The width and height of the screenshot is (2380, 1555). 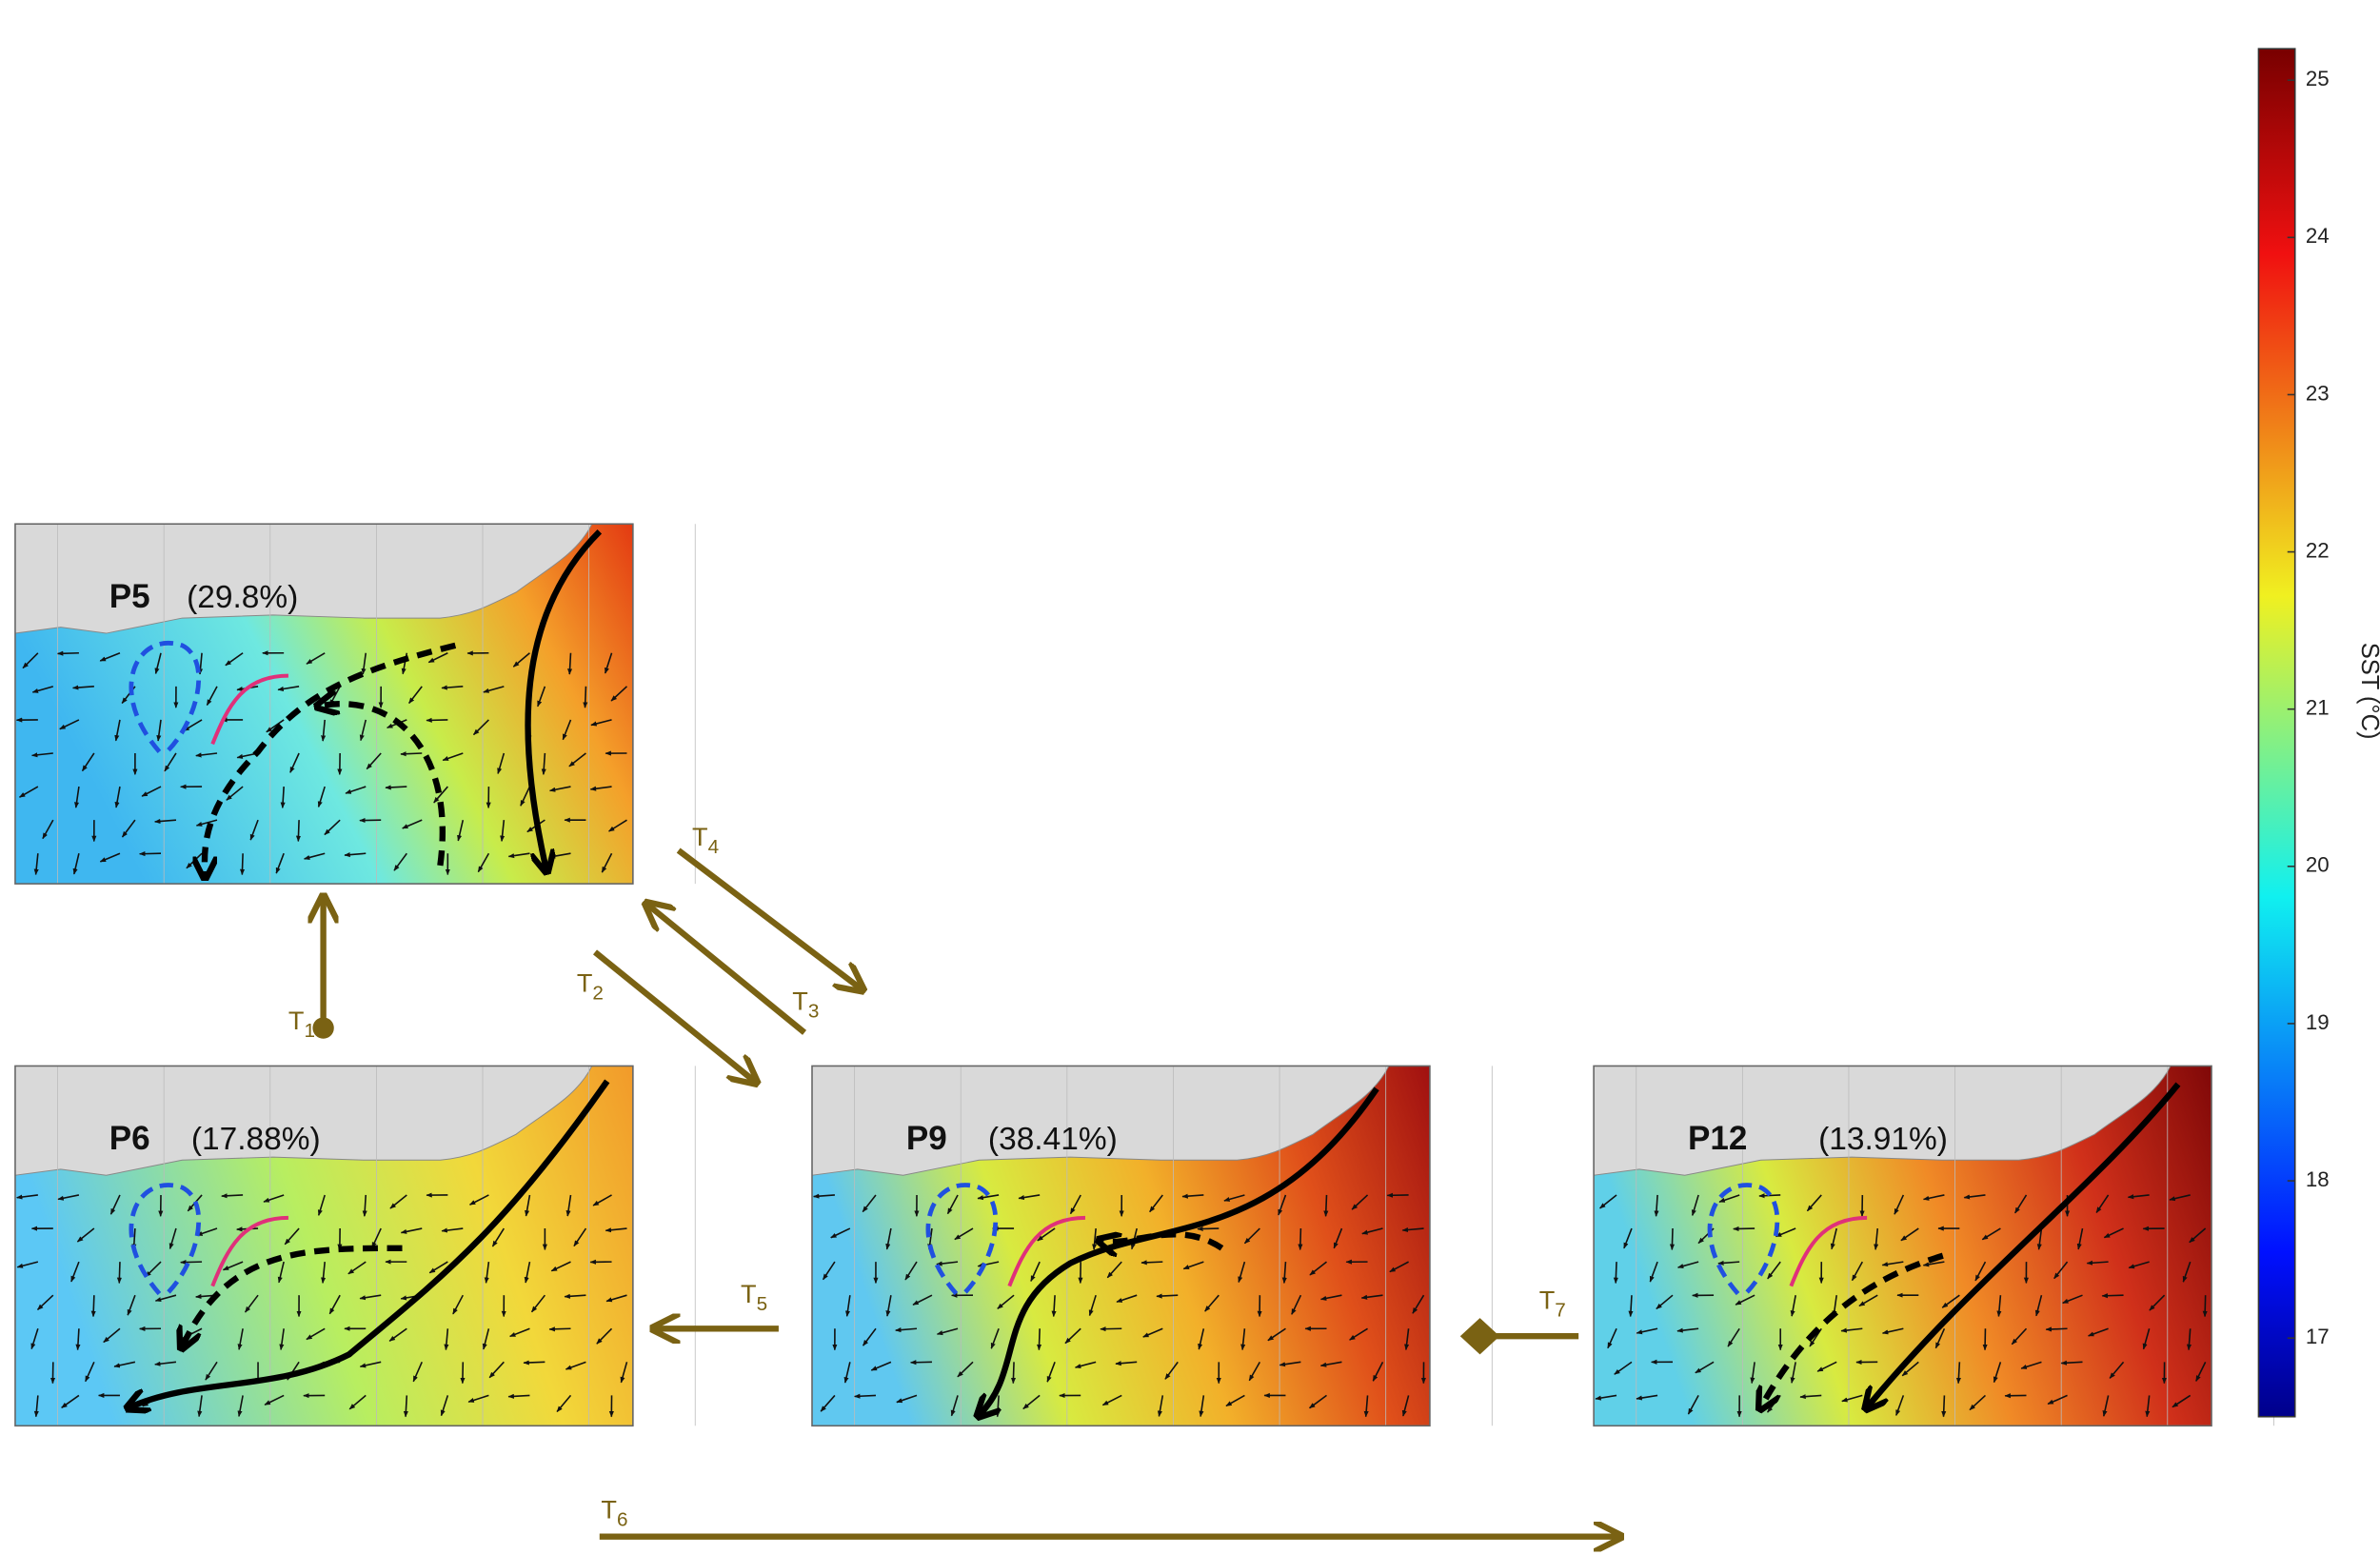 What do you see at coordinates (598, 993) in the screenshot?
I see `transition-index: 2` at bounding box center [598, 993].